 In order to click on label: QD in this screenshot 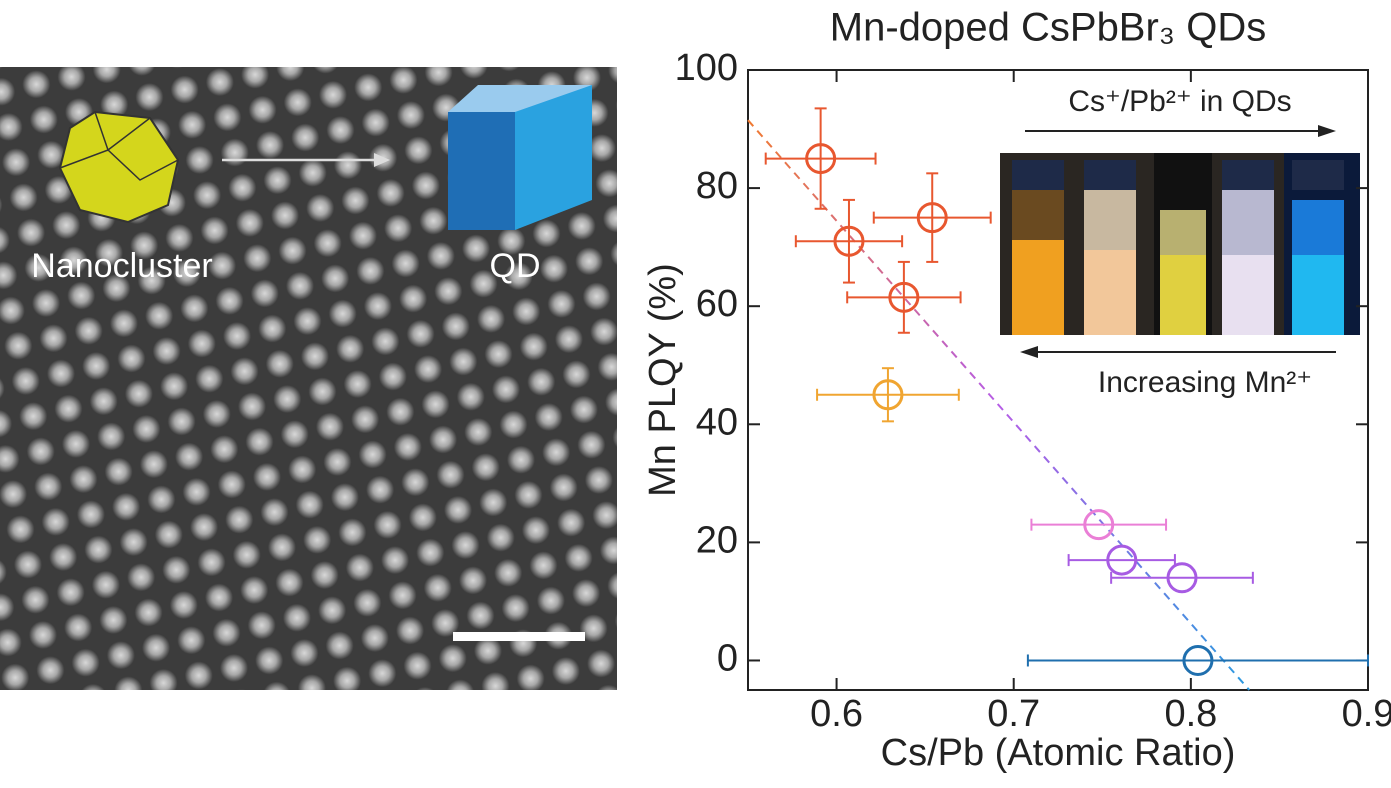, I will do `click(515, 266)`.